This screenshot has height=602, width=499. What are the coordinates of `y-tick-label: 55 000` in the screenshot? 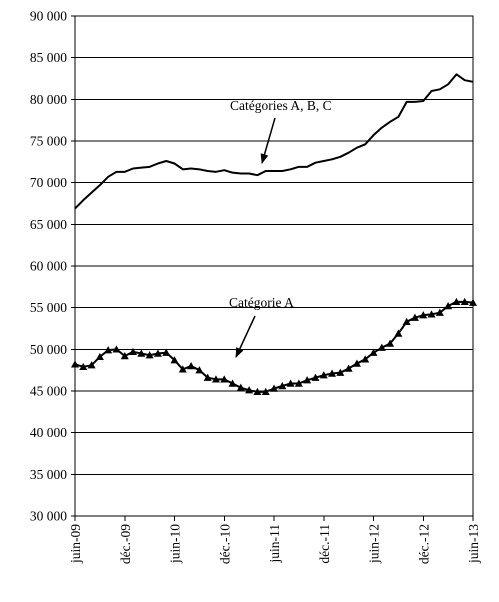 It's located at (48, 307).